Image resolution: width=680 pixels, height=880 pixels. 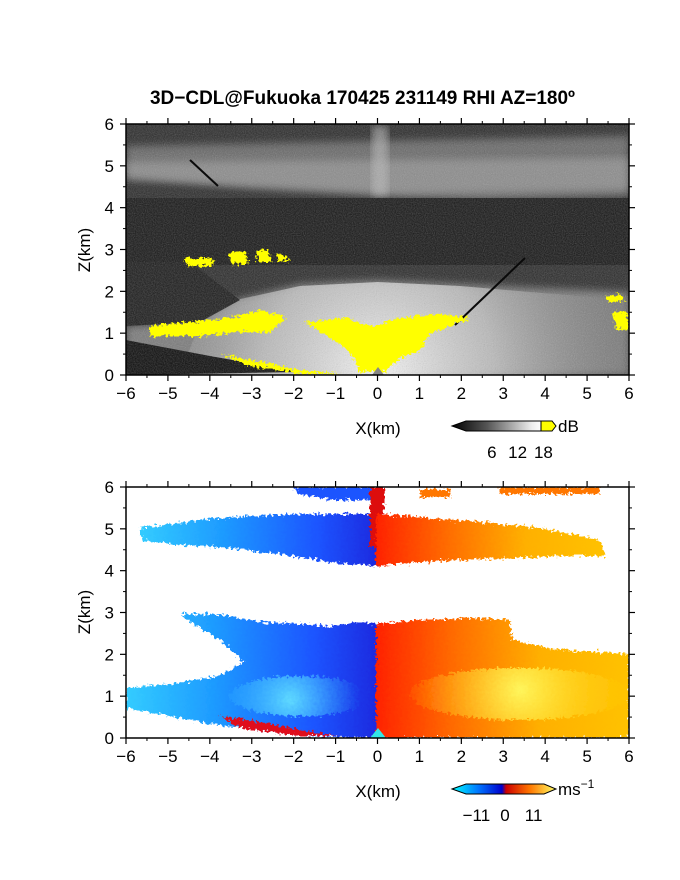 I want to click on velocity-xtick-label: 0, so click(x=377, y=756).